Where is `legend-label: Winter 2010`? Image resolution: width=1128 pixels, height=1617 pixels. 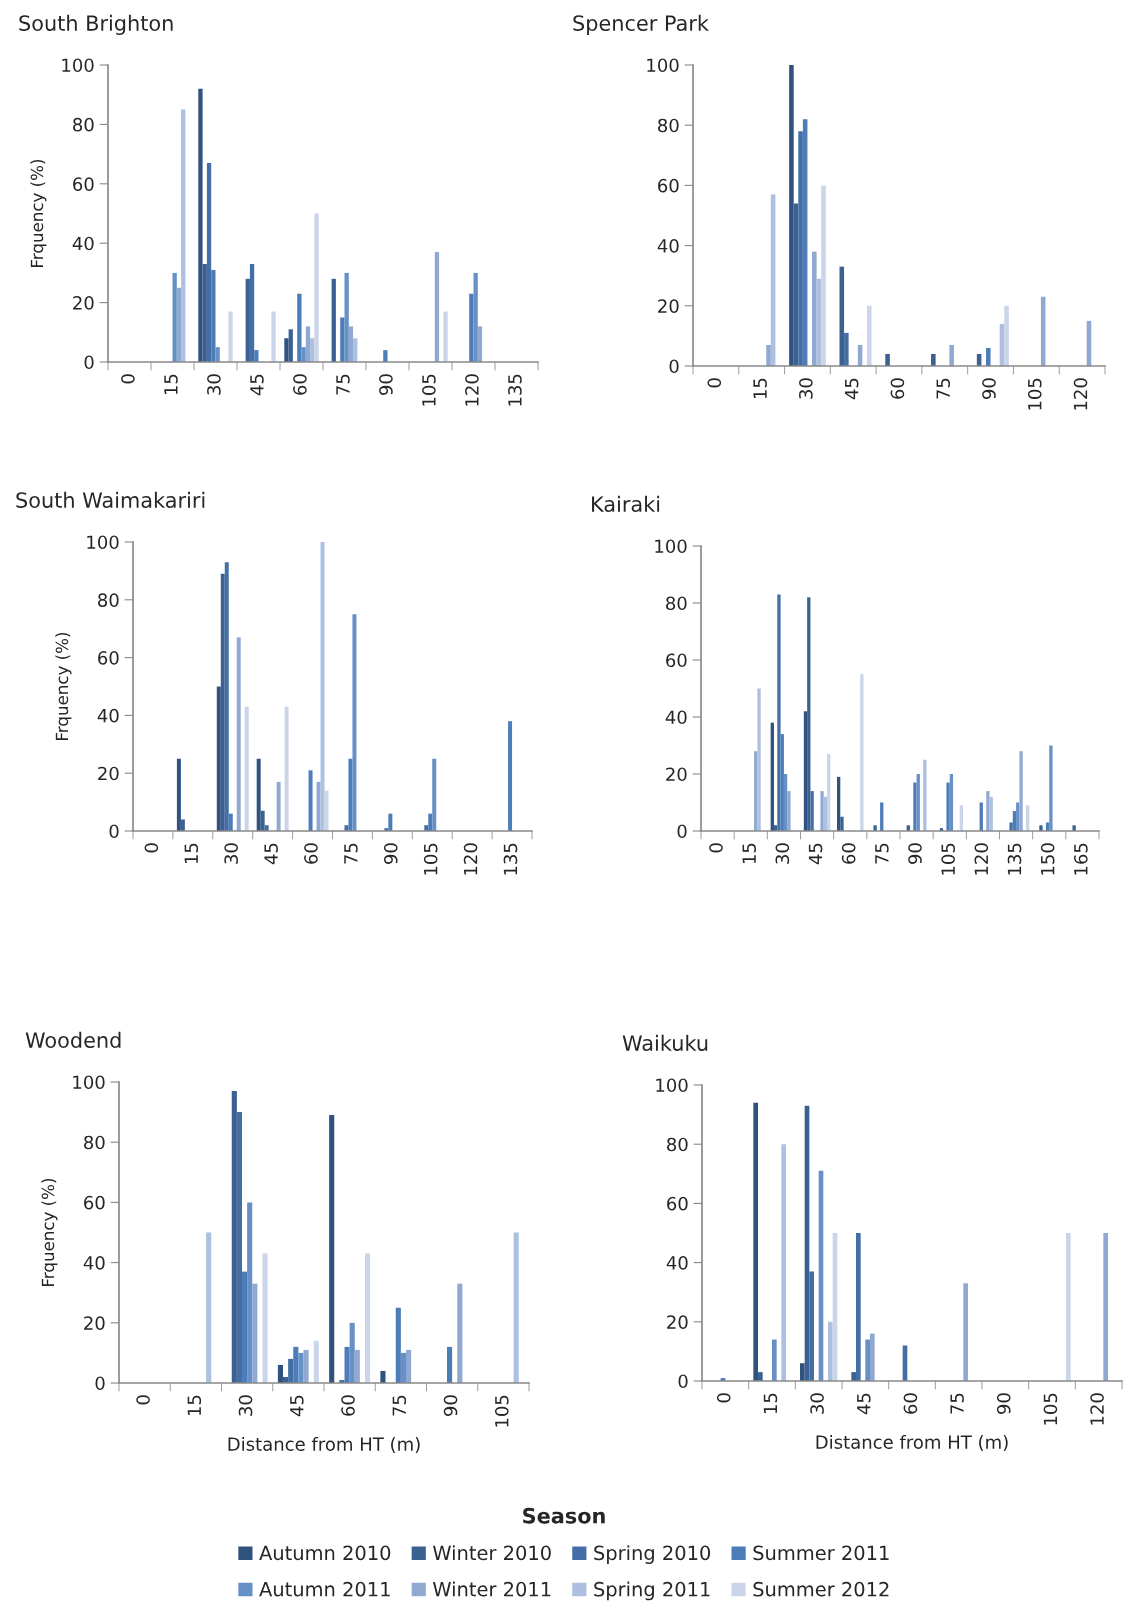 legend-label: Winter 2010 is located at coordinates (492, 1553).